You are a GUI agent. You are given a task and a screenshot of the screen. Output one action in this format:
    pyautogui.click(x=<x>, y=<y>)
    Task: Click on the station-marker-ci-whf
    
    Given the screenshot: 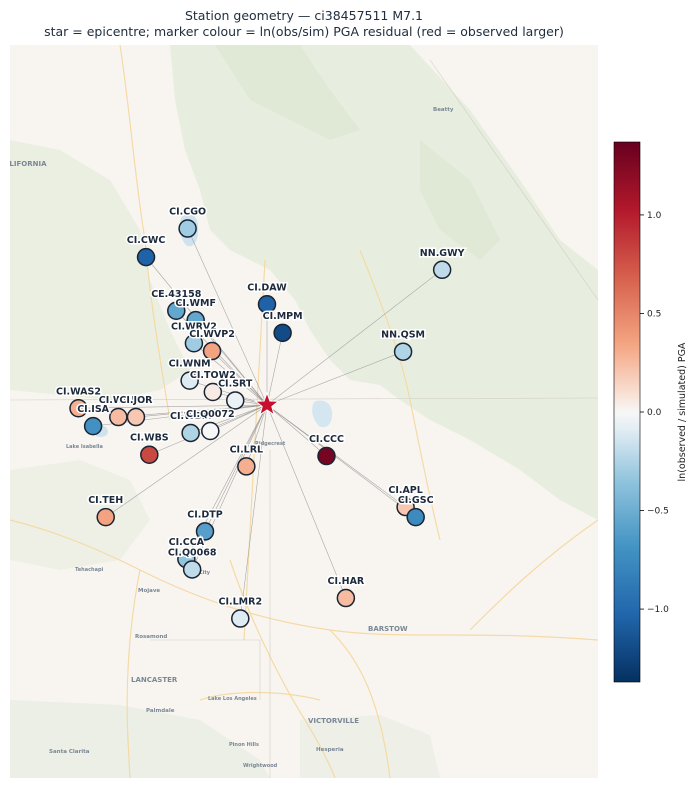 What is the action you would take?
    pyautogui.click(x=118, y=417)
    